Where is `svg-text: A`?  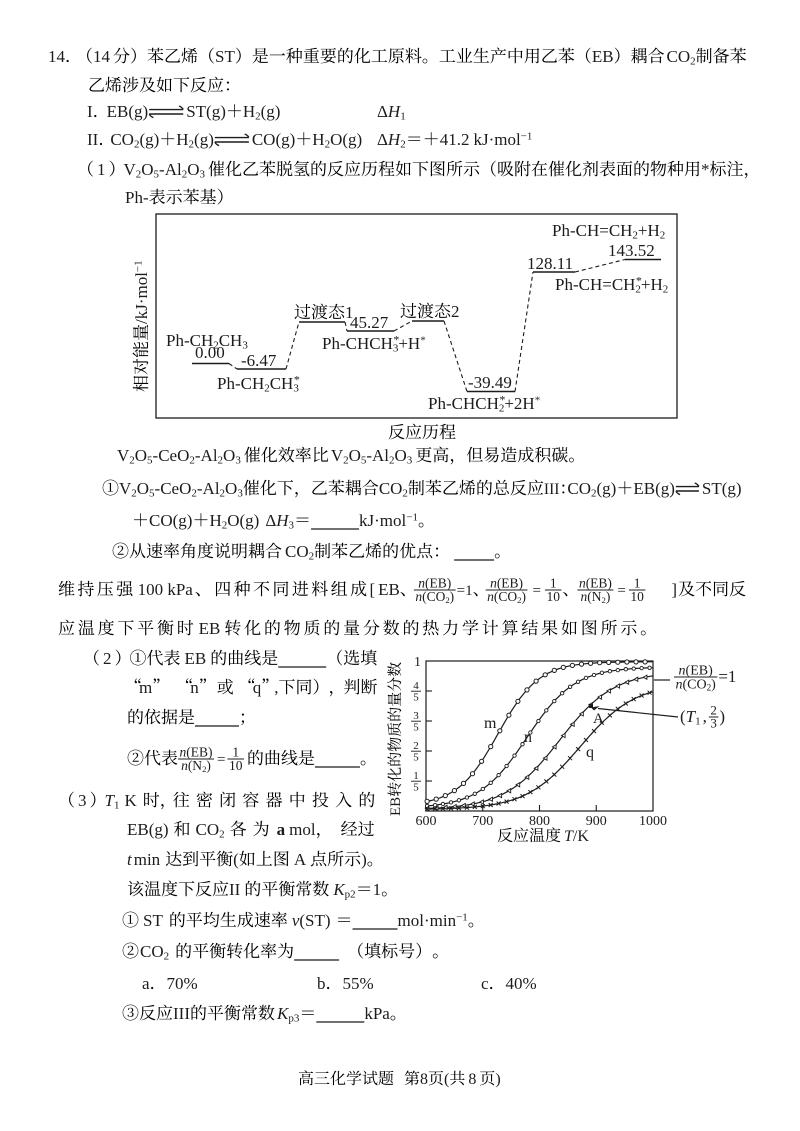 svg-text: A is located at coordinates (598, 719).